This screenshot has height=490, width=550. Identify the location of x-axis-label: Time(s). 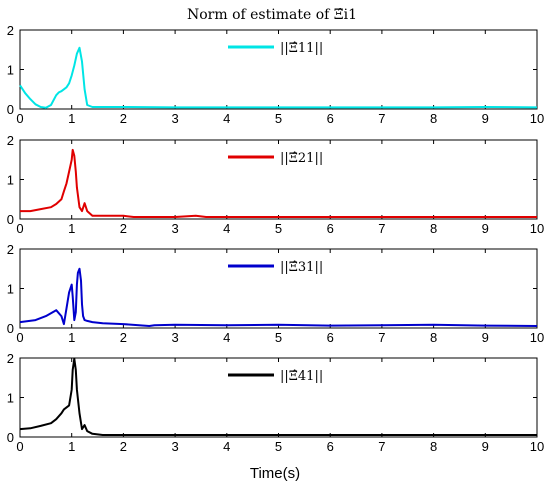
(275, 473).